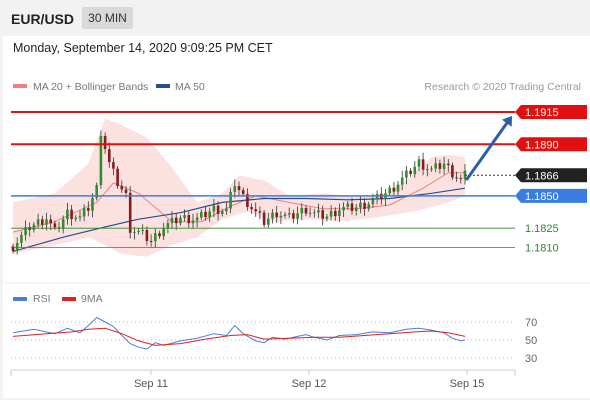 This screenshot has height=400, width=590. Describe the element at coordinates (20, 299) in the screenshot. I see `rsi-legend-swatch` at that location.